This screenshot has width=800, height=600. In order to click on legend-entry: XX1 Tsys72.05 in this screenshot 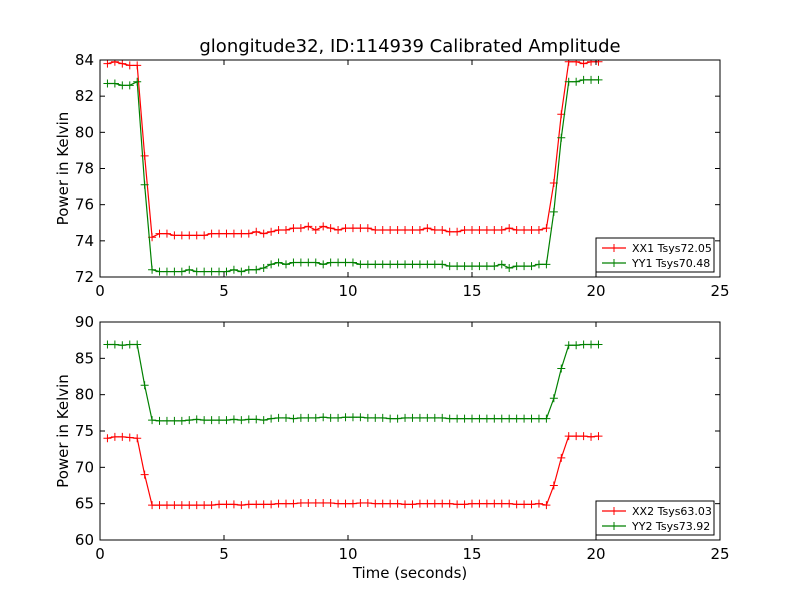, I will do `click(672, 248)`.